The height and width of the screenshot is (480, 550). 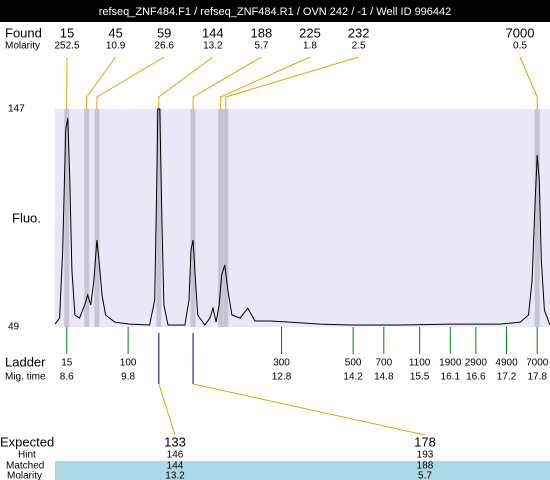 I want to click on hint-value: 146, so click(x=175, y=455).